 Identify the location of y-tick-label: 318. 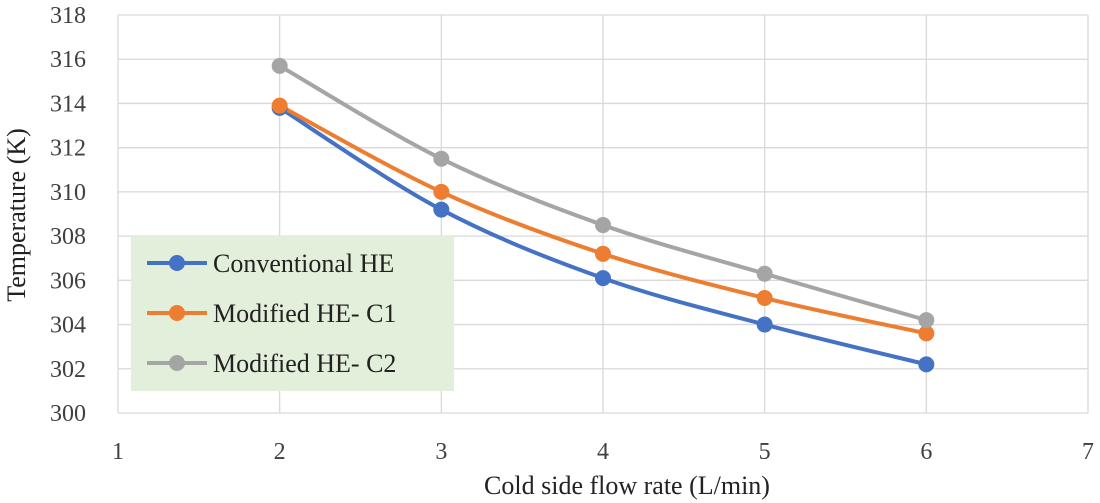
(68, 16).